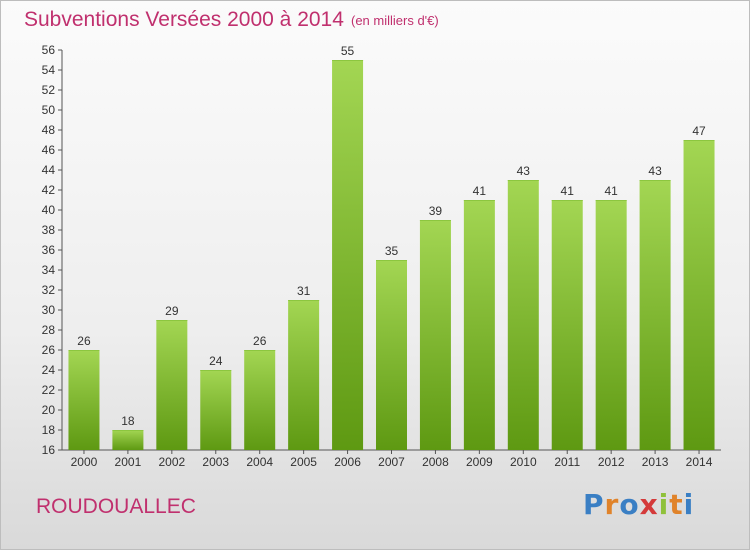 This screenshot has height=550, width=750. What do you see at coordinates (49, 330) in the screenshot?
I see `y-tick-label: 28` at bounding box center [49, 330].